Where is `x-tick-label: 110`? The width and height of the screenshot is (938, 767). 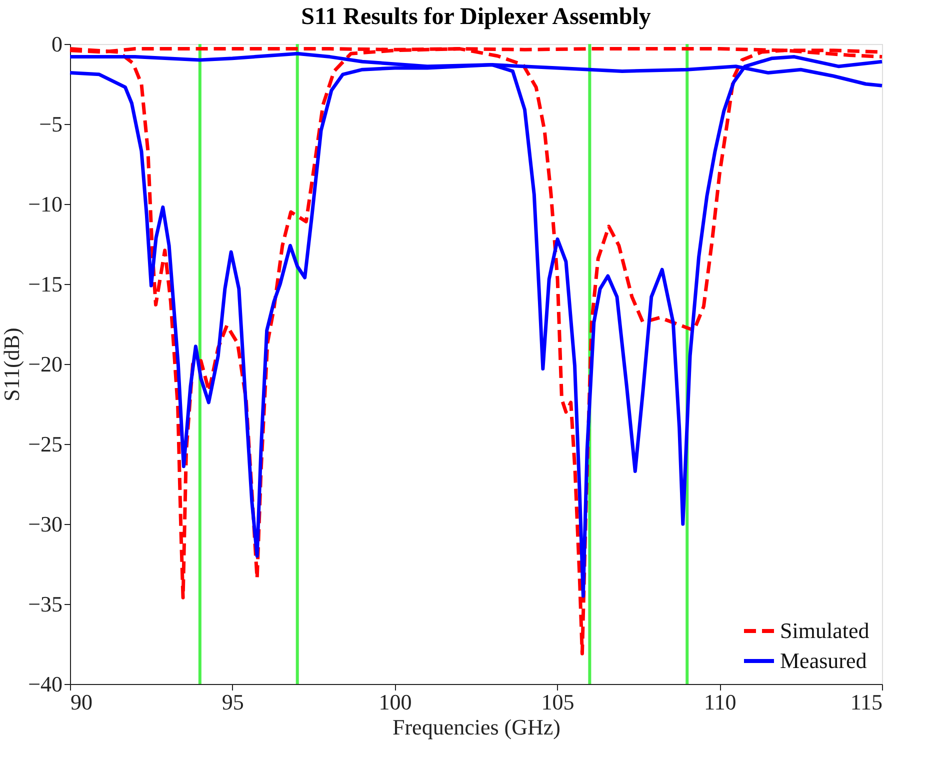
x-tick-label: 110 is located at coordinates (720, 702).